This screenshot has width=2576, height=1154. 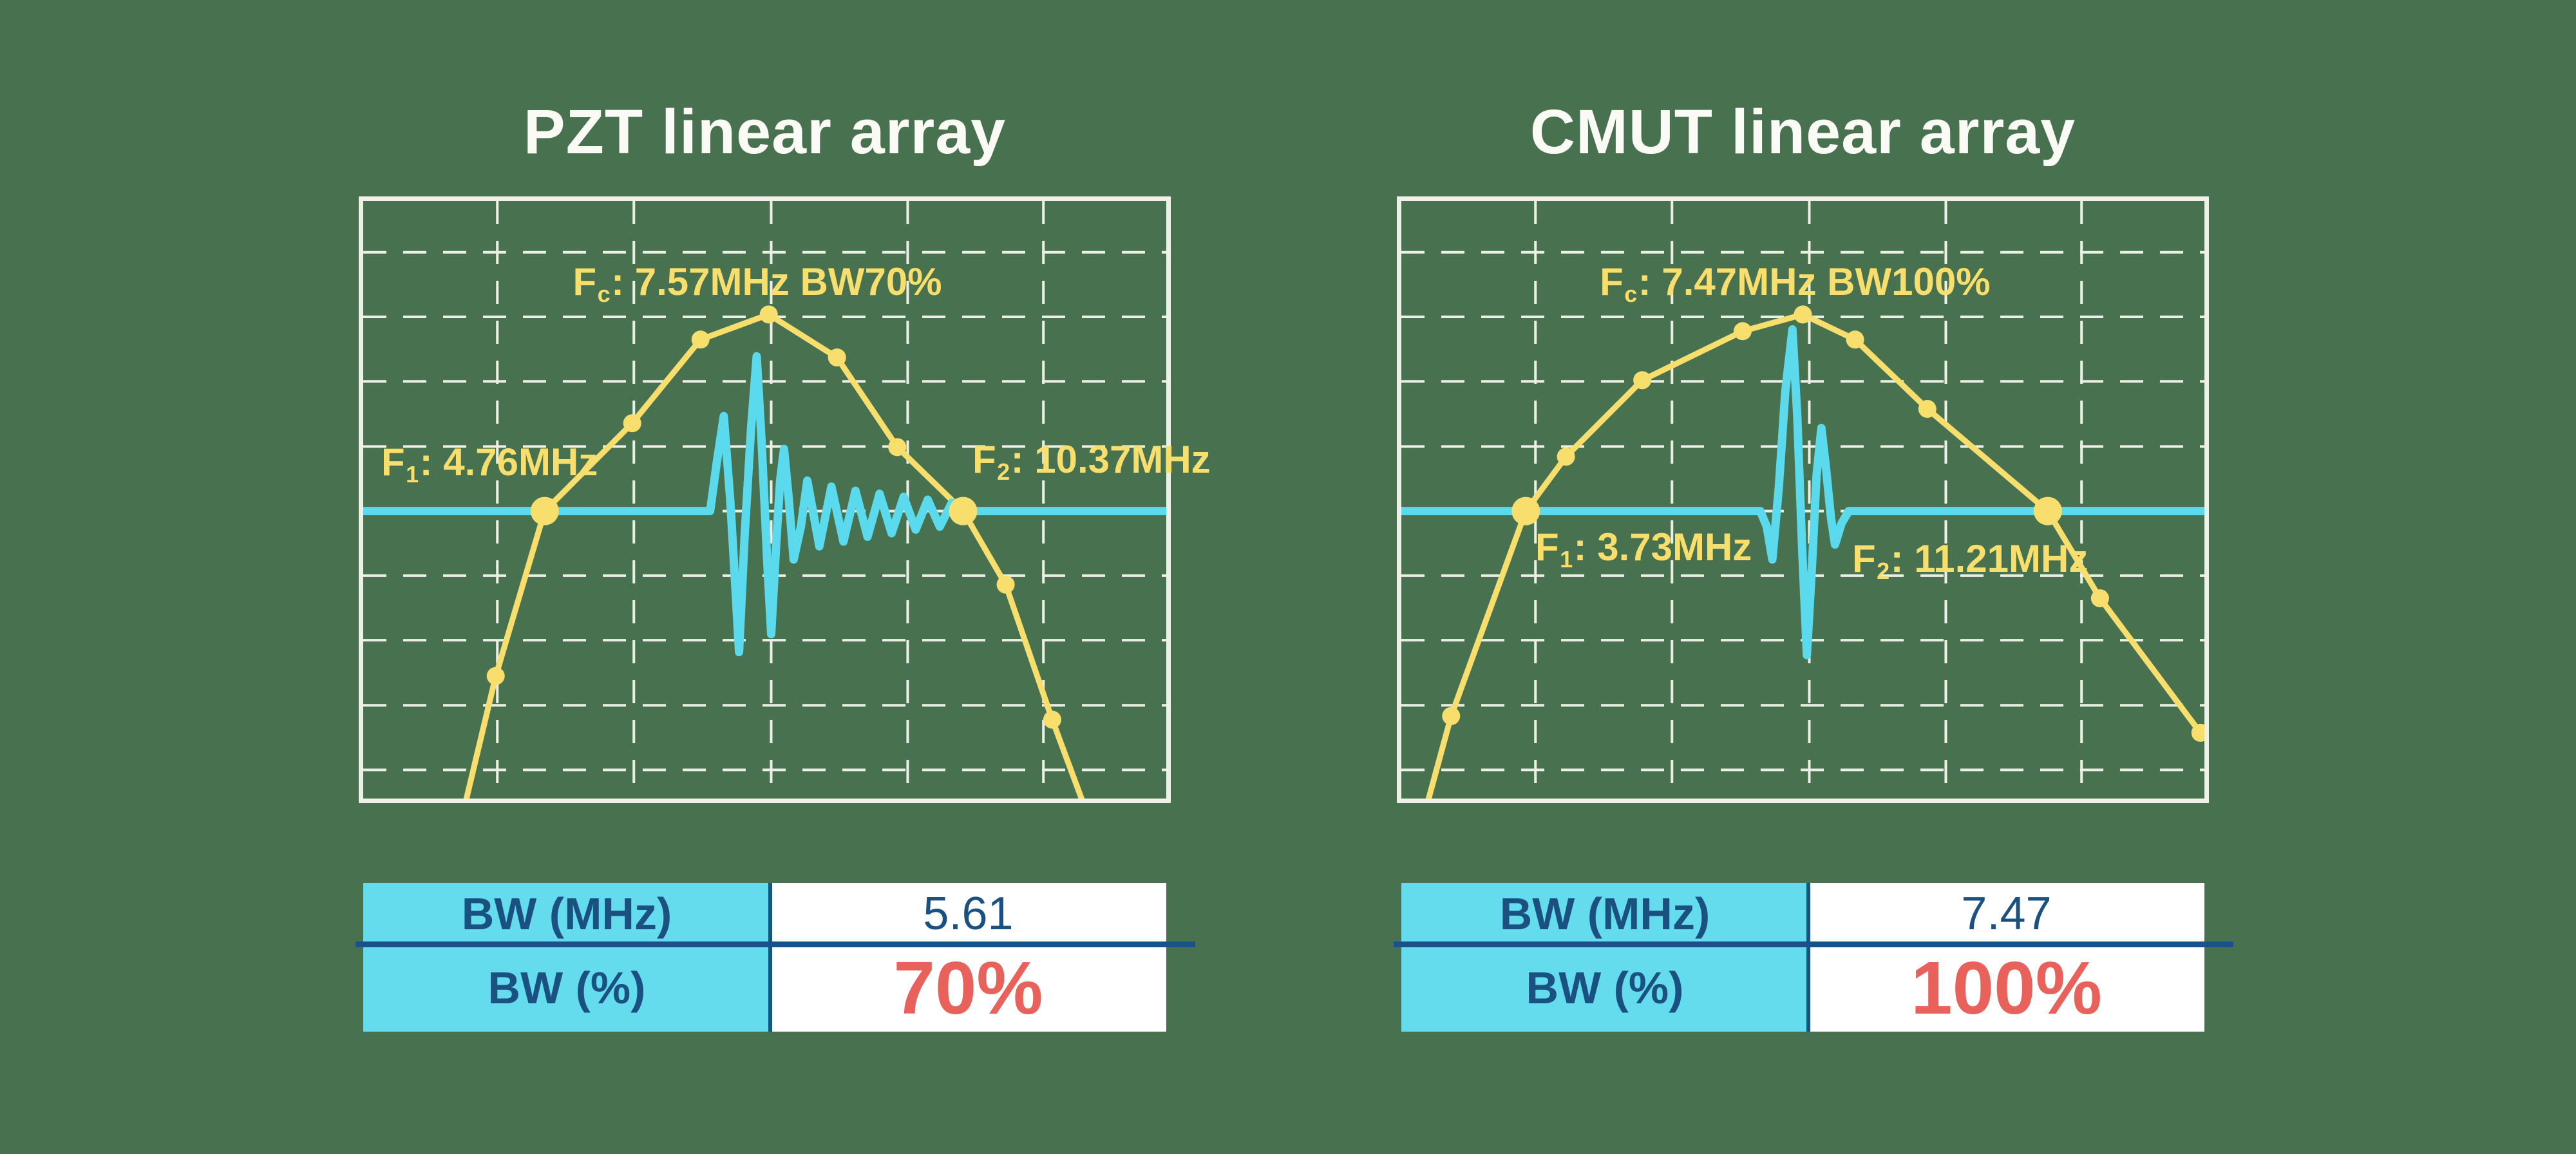 I want to click on fc-annotation-pzt: Fc: 7.57MHz BW70%, so click(x=757, y=283).